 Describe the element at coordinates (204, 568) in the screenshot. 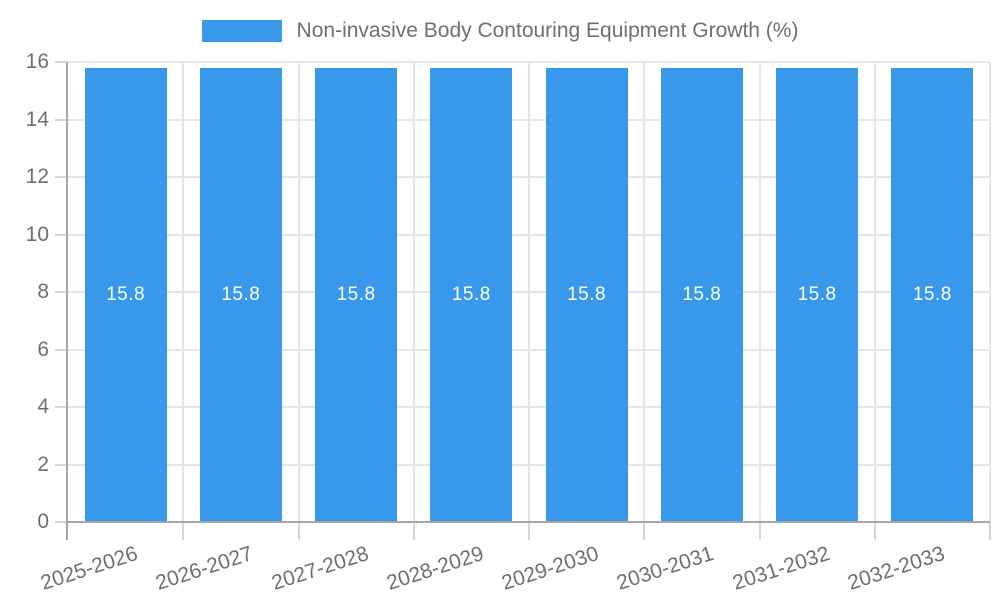

I see `x-tick-label: 2026-2027` at that location.